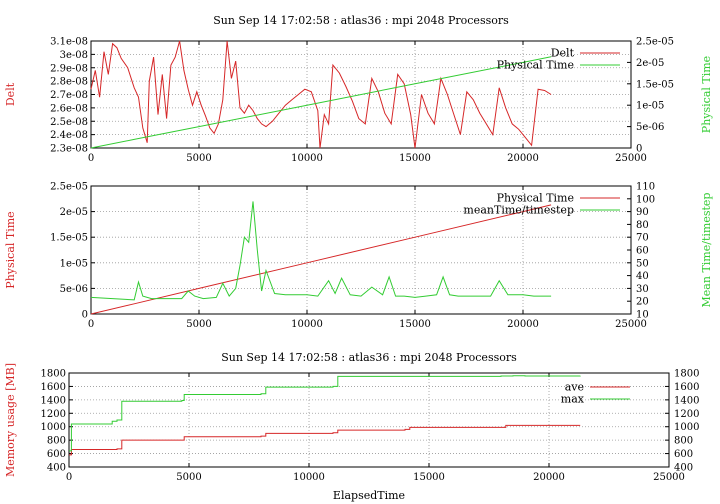  Describe the element at coordinates (642, 302) in the screenshot. I see `y2-tick-label: 20` at that location.